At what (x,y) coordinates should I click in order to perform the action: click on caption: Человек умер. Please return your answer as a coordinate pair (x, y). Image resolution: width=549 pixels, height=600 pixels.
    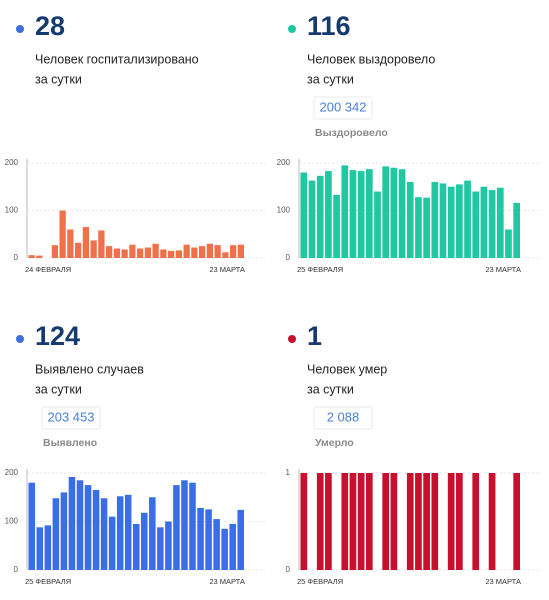
    Looking at the image, I should click on (347, 369).